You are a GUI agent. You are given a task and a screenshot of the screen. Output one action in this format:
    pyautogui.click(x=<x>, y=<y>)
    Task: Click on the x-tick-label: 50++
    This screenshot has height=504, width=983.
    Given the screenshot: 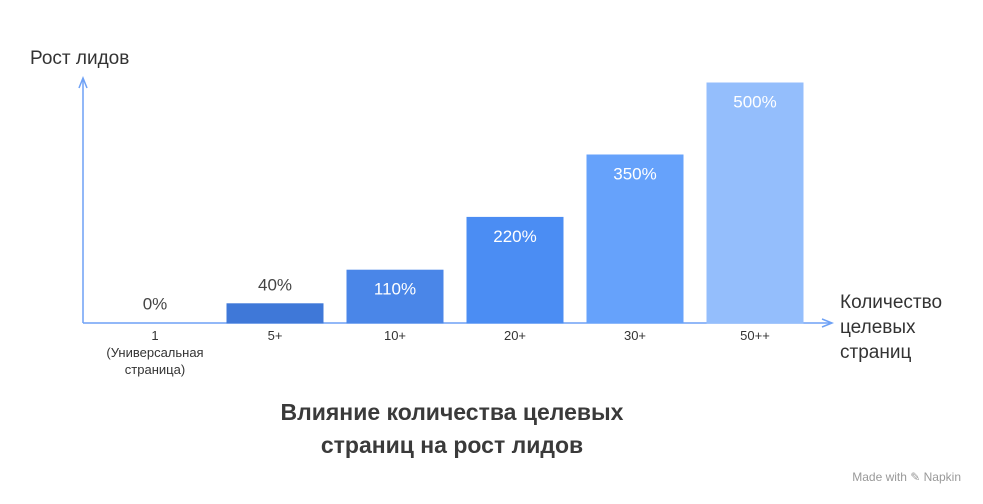 What is the action you would take?
    pyautogui.click(x=755, y=335)
    